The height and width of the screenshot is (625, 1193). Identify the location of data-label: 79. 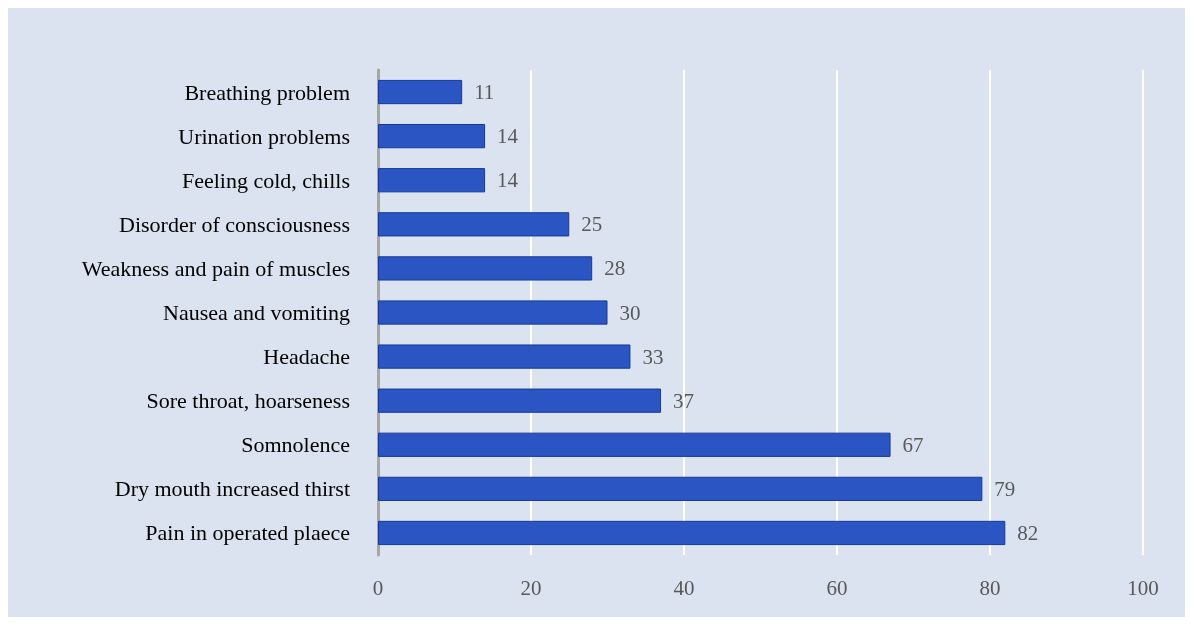
(1005, 488).